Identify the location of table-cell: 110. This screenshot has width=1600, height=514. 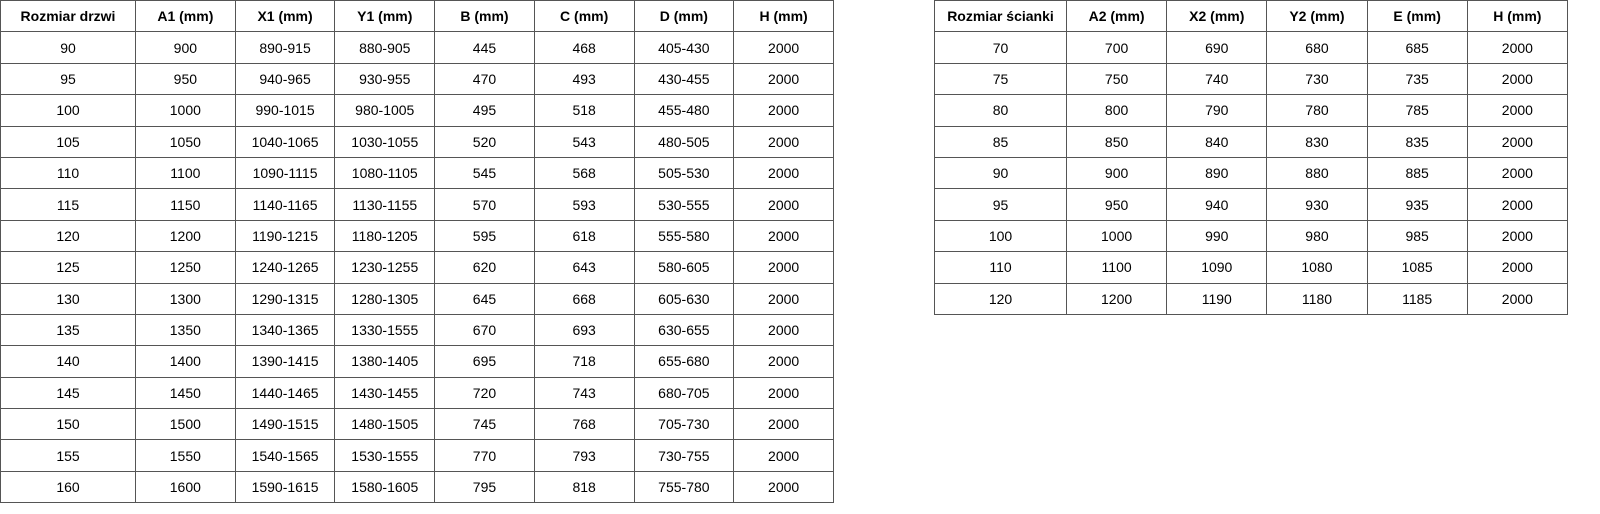
(1000, 267).